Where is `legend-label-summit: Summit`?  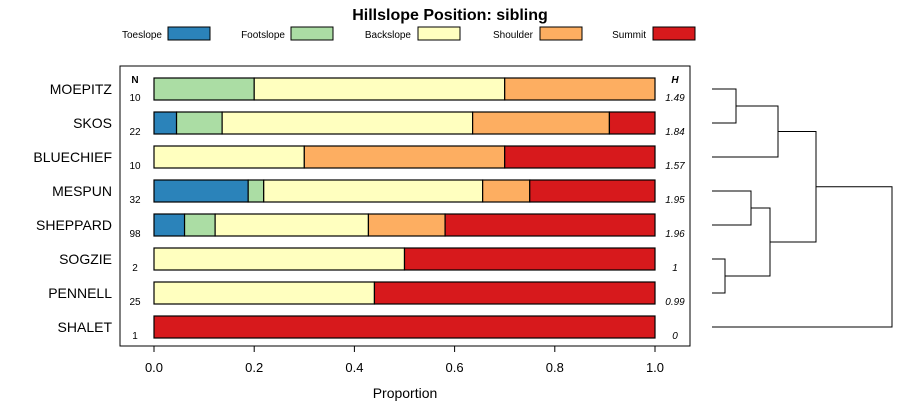
legend-label-summit: Summit is located at coordinates (629, 35).